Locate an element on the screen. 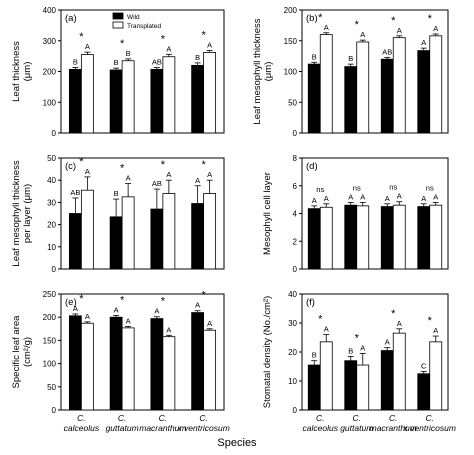  y-axis-label: Leaf mesophyll thickness is located at coordinates (16, 213).